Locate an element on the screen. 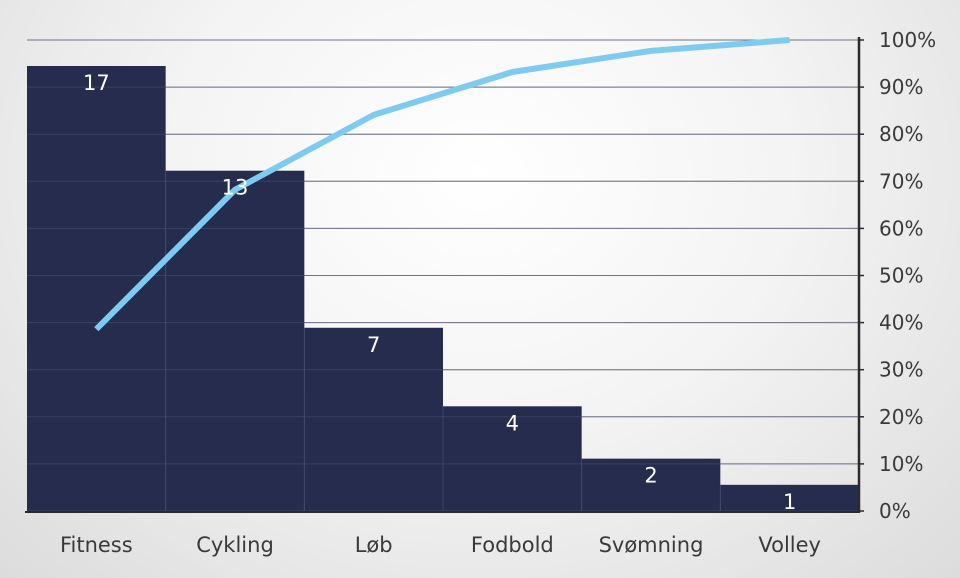  category-label: Cykling is located at coordinates (235, 545).